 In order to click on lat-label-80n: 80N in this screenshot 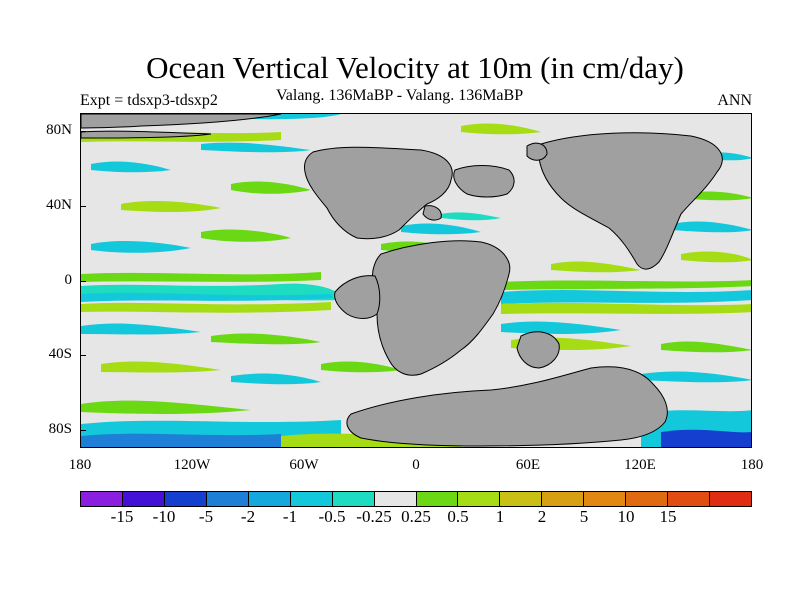, I will do `click(59, 130)`.